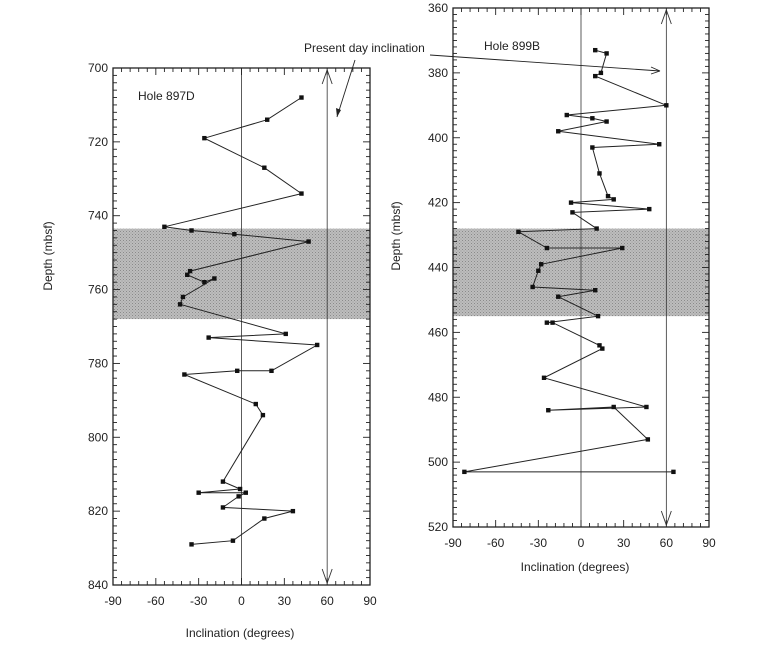 Image resolution: width=779 pixels, height=647 pixels. What do you see at coordinates (438, 8) in the screenshot?
I see `y-tick-label: 360` at bounding box center [438, 8].